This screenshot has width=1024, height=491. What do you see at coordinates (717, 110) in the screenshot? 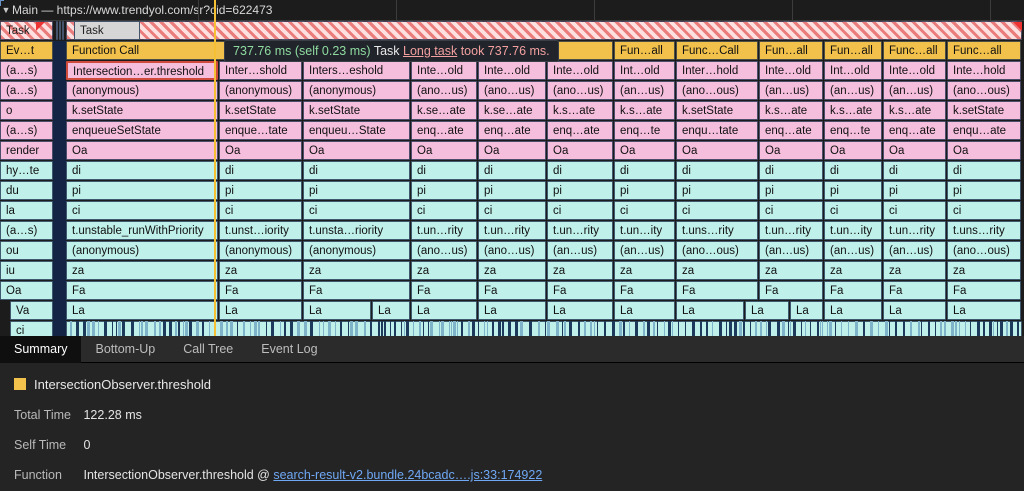
I see `flame-block: k.setState` at bounding box center [717, 110].